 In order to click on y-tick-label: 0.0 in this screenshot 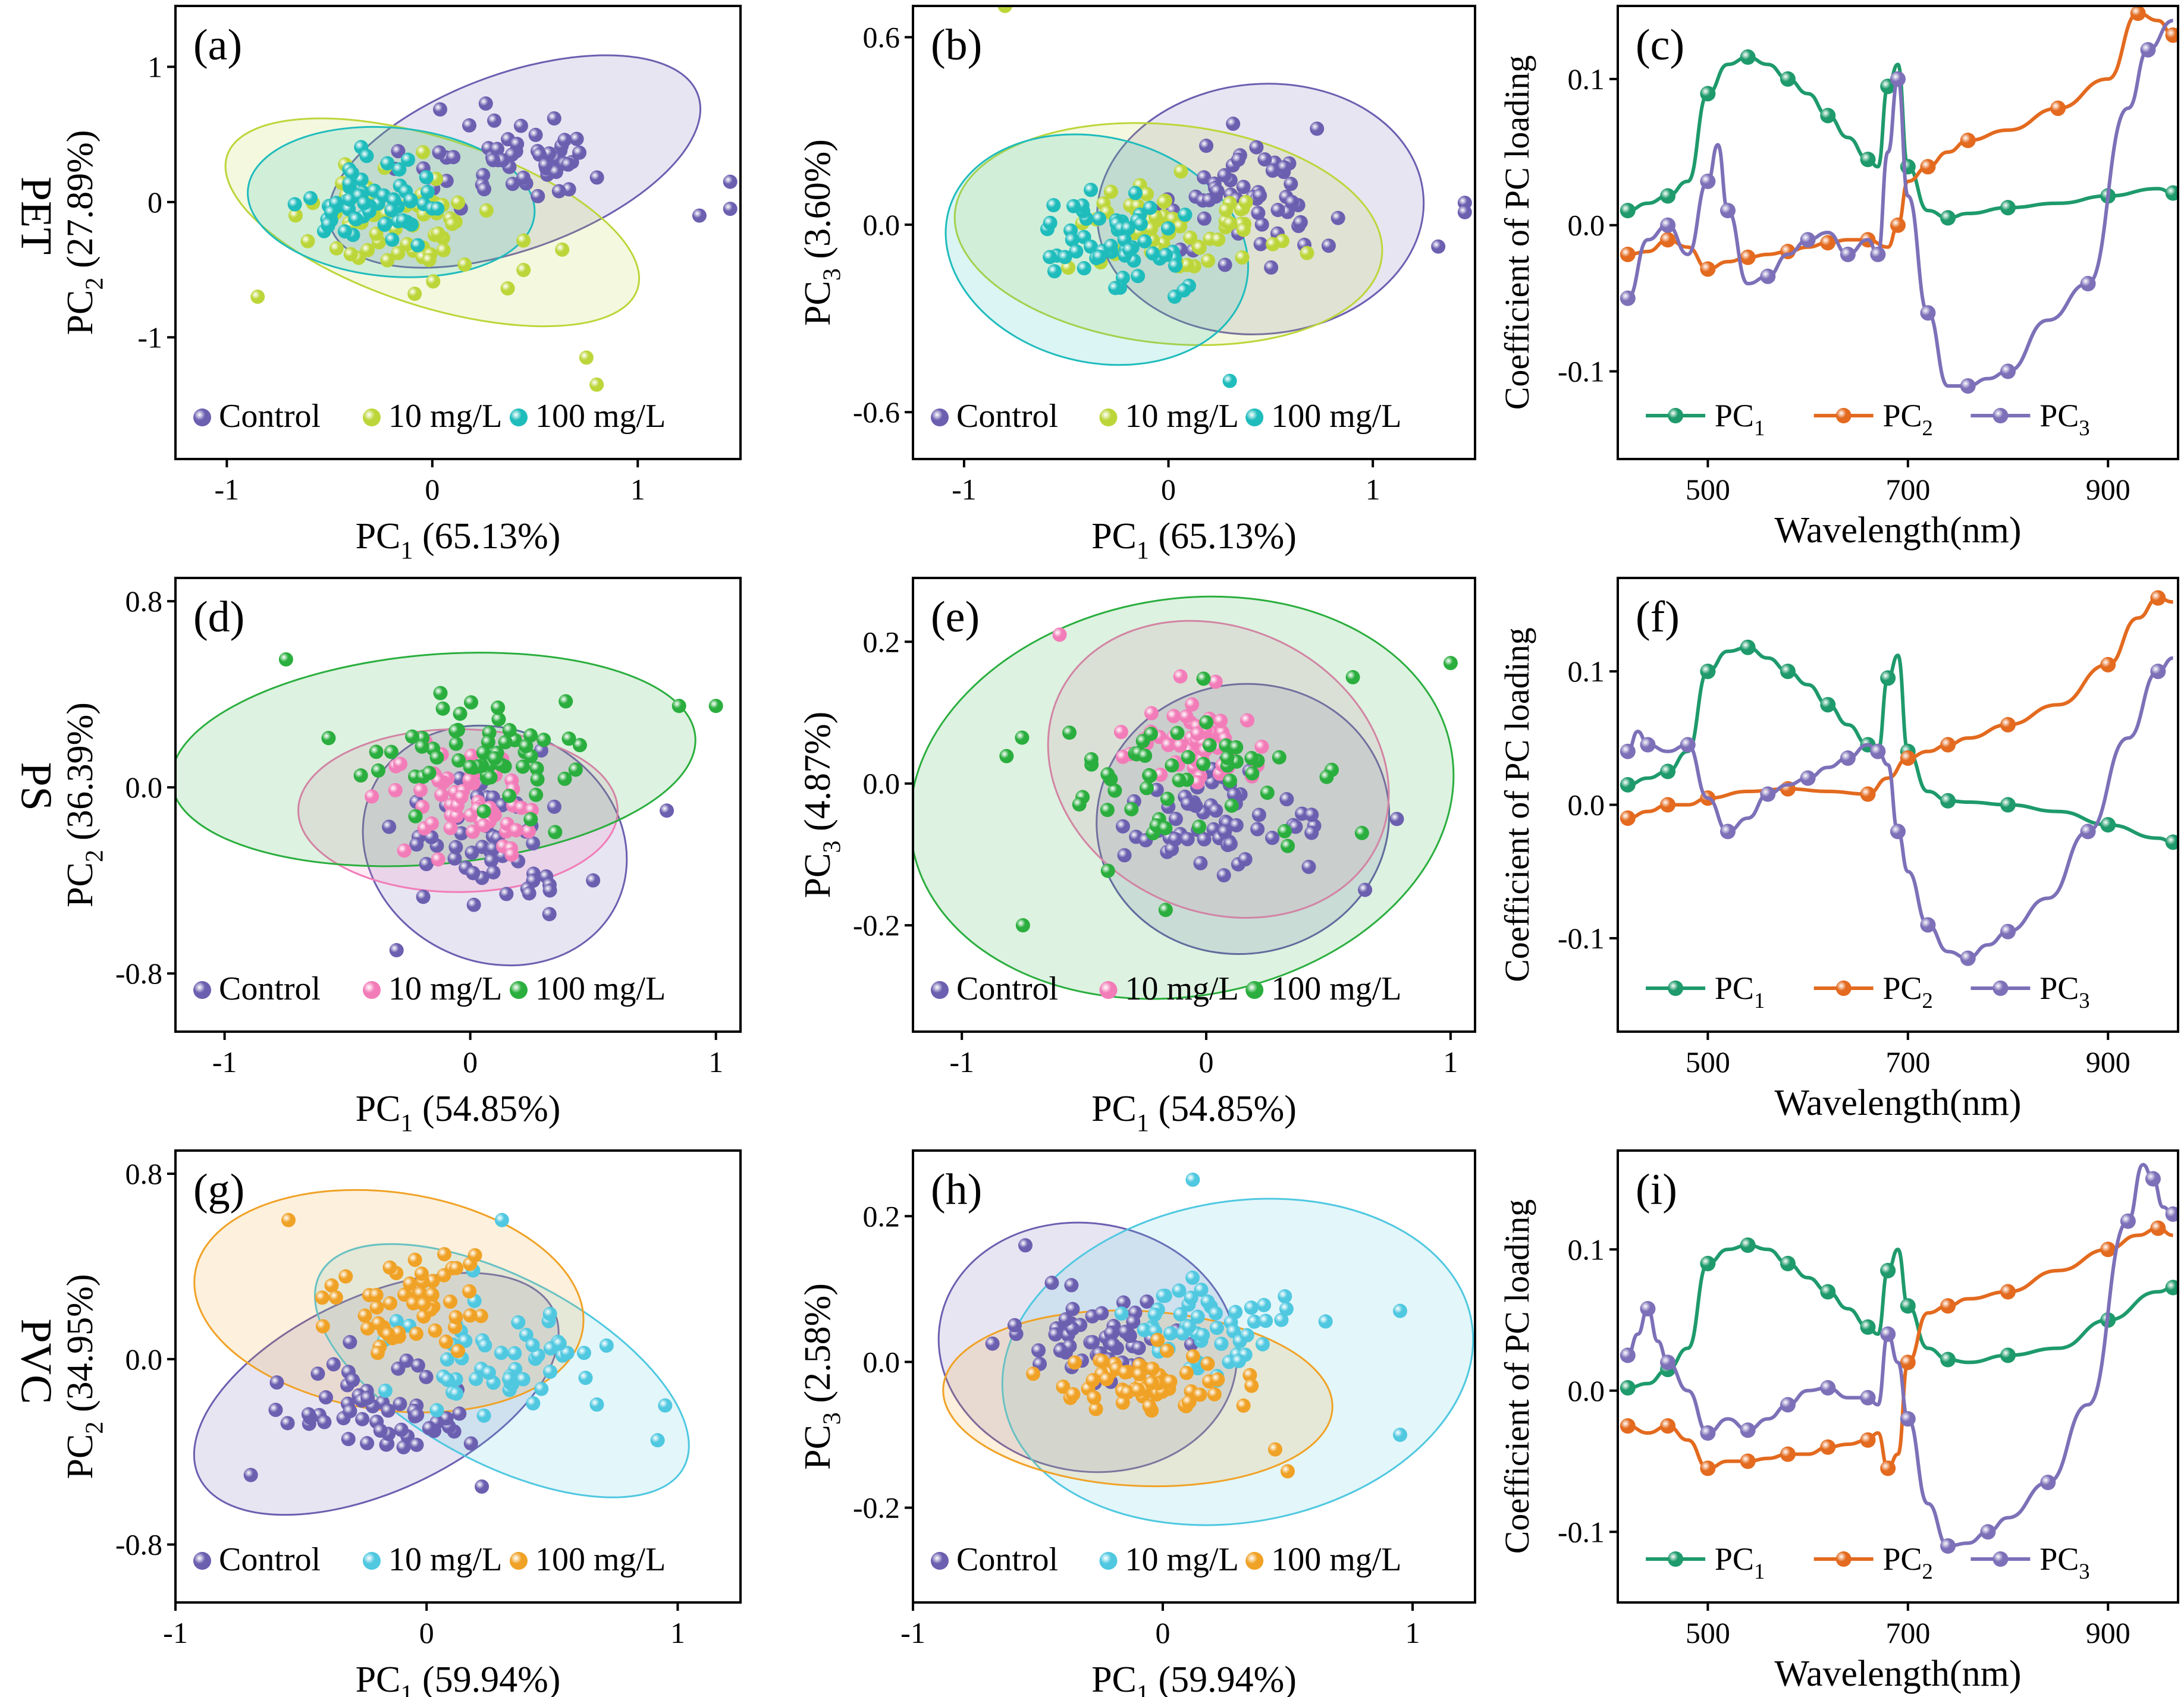, I will do `click(881, 224)`.